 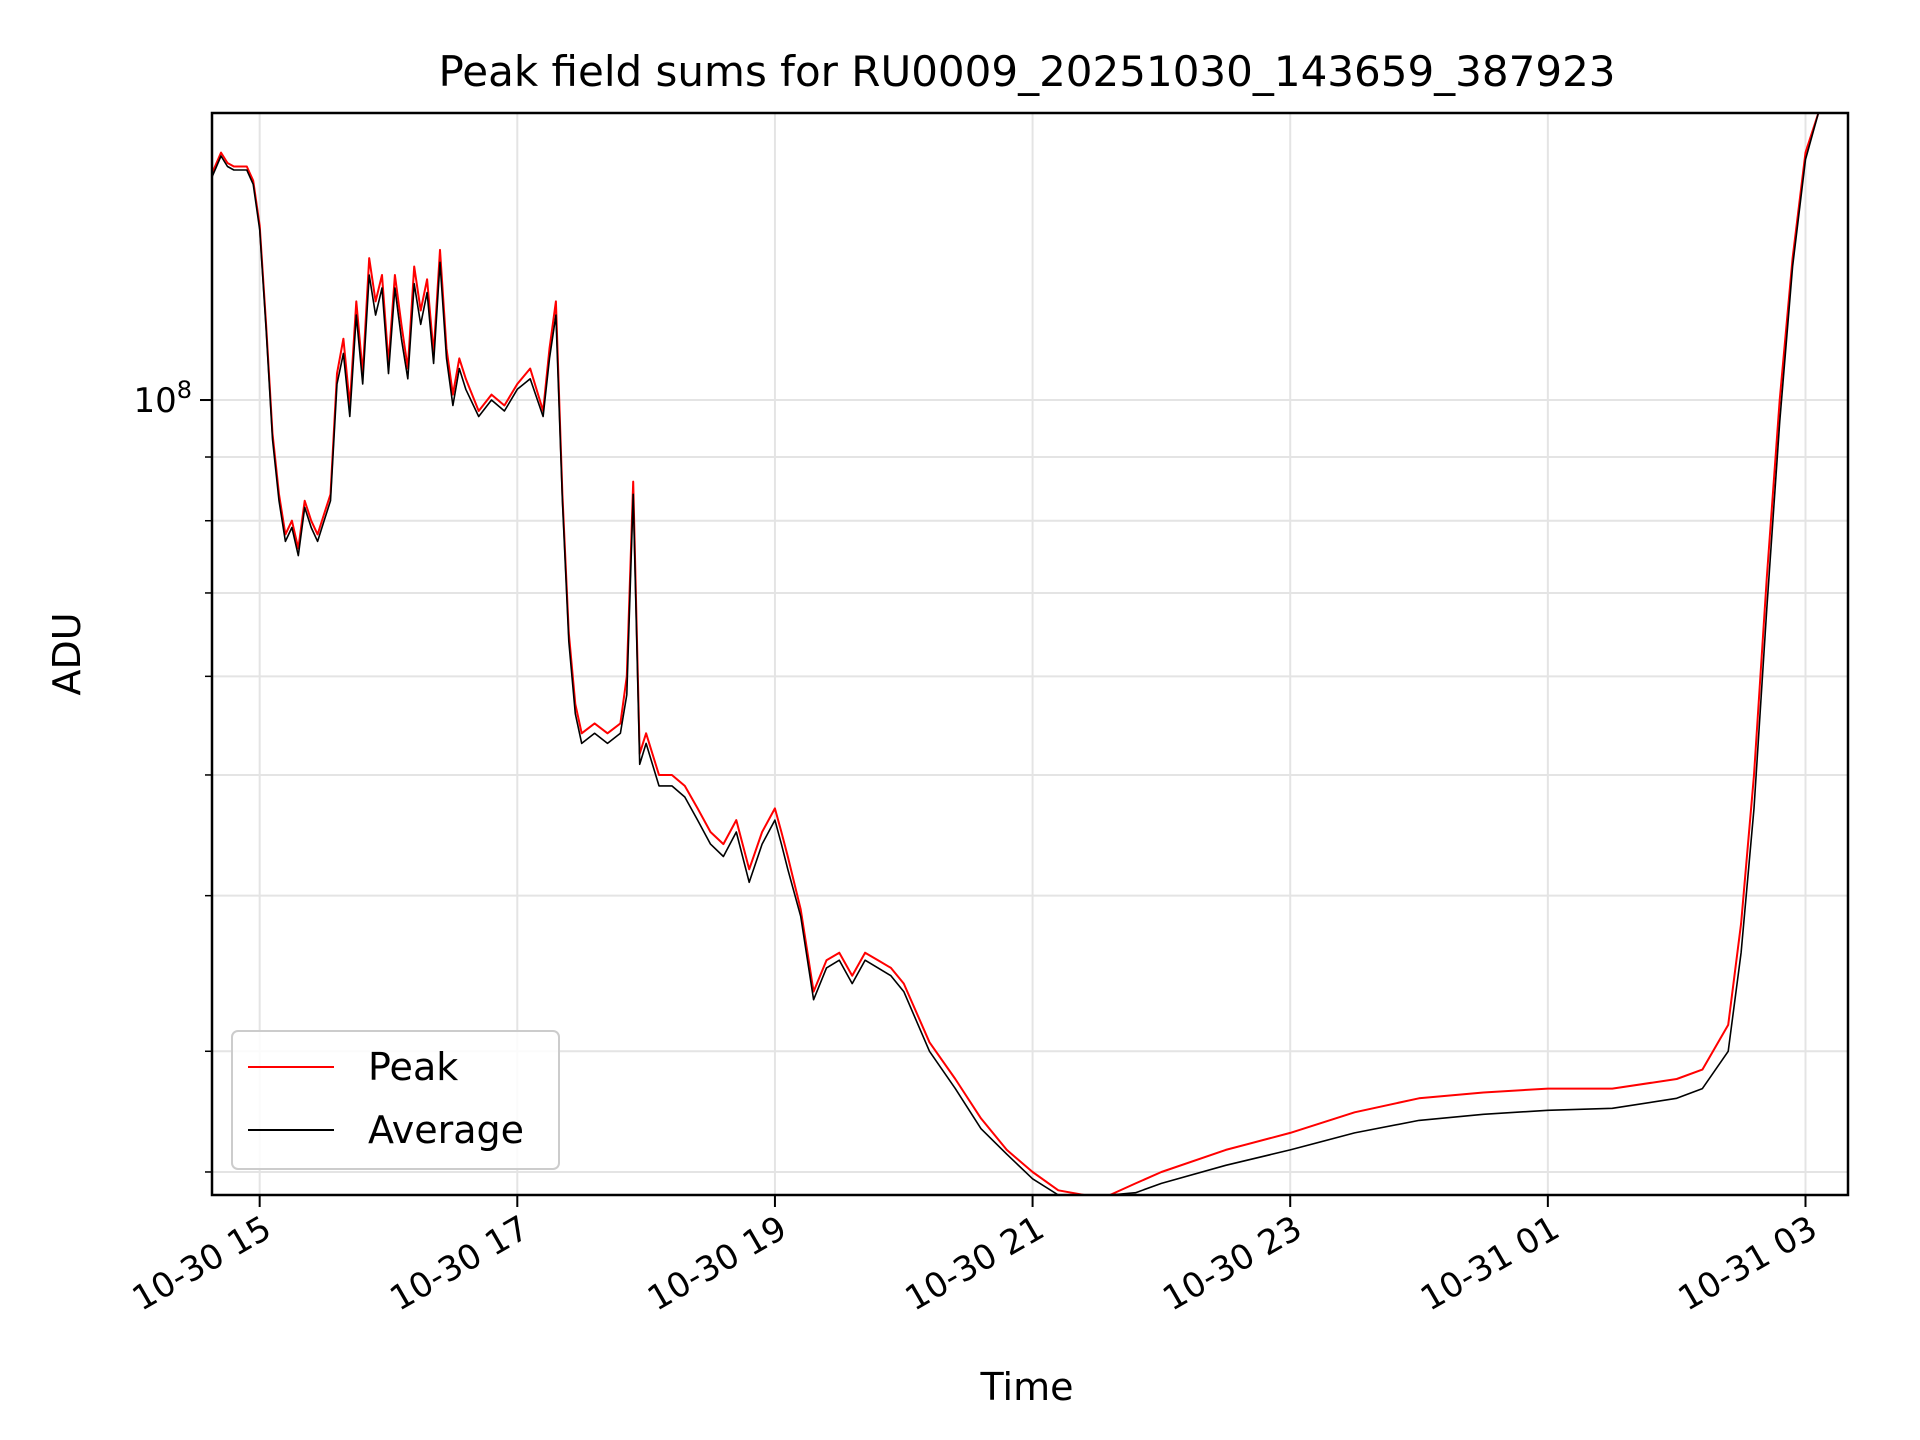 What do you see at coordinates (413, 1067) in the screenshot?
I see `legend-label-peak: Peak` at bounding box center [413, 1067].